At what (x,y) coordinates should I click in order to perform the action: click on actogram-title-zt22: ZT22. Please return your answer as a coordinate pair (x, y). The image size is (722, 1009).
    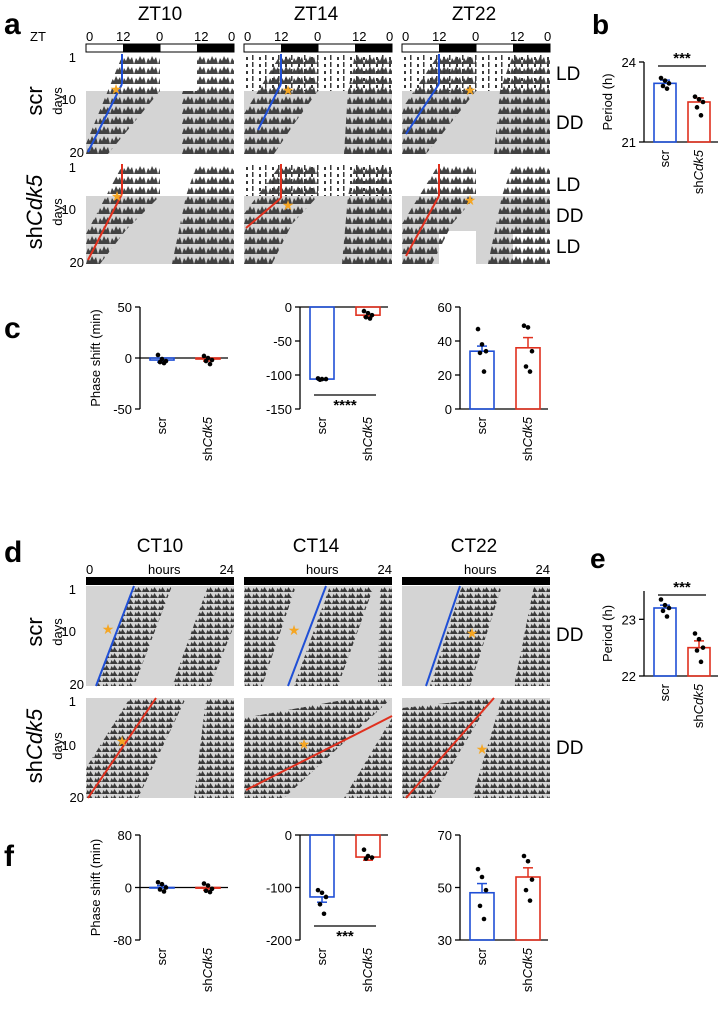
    Looking at the image, I should click on (474, 14).